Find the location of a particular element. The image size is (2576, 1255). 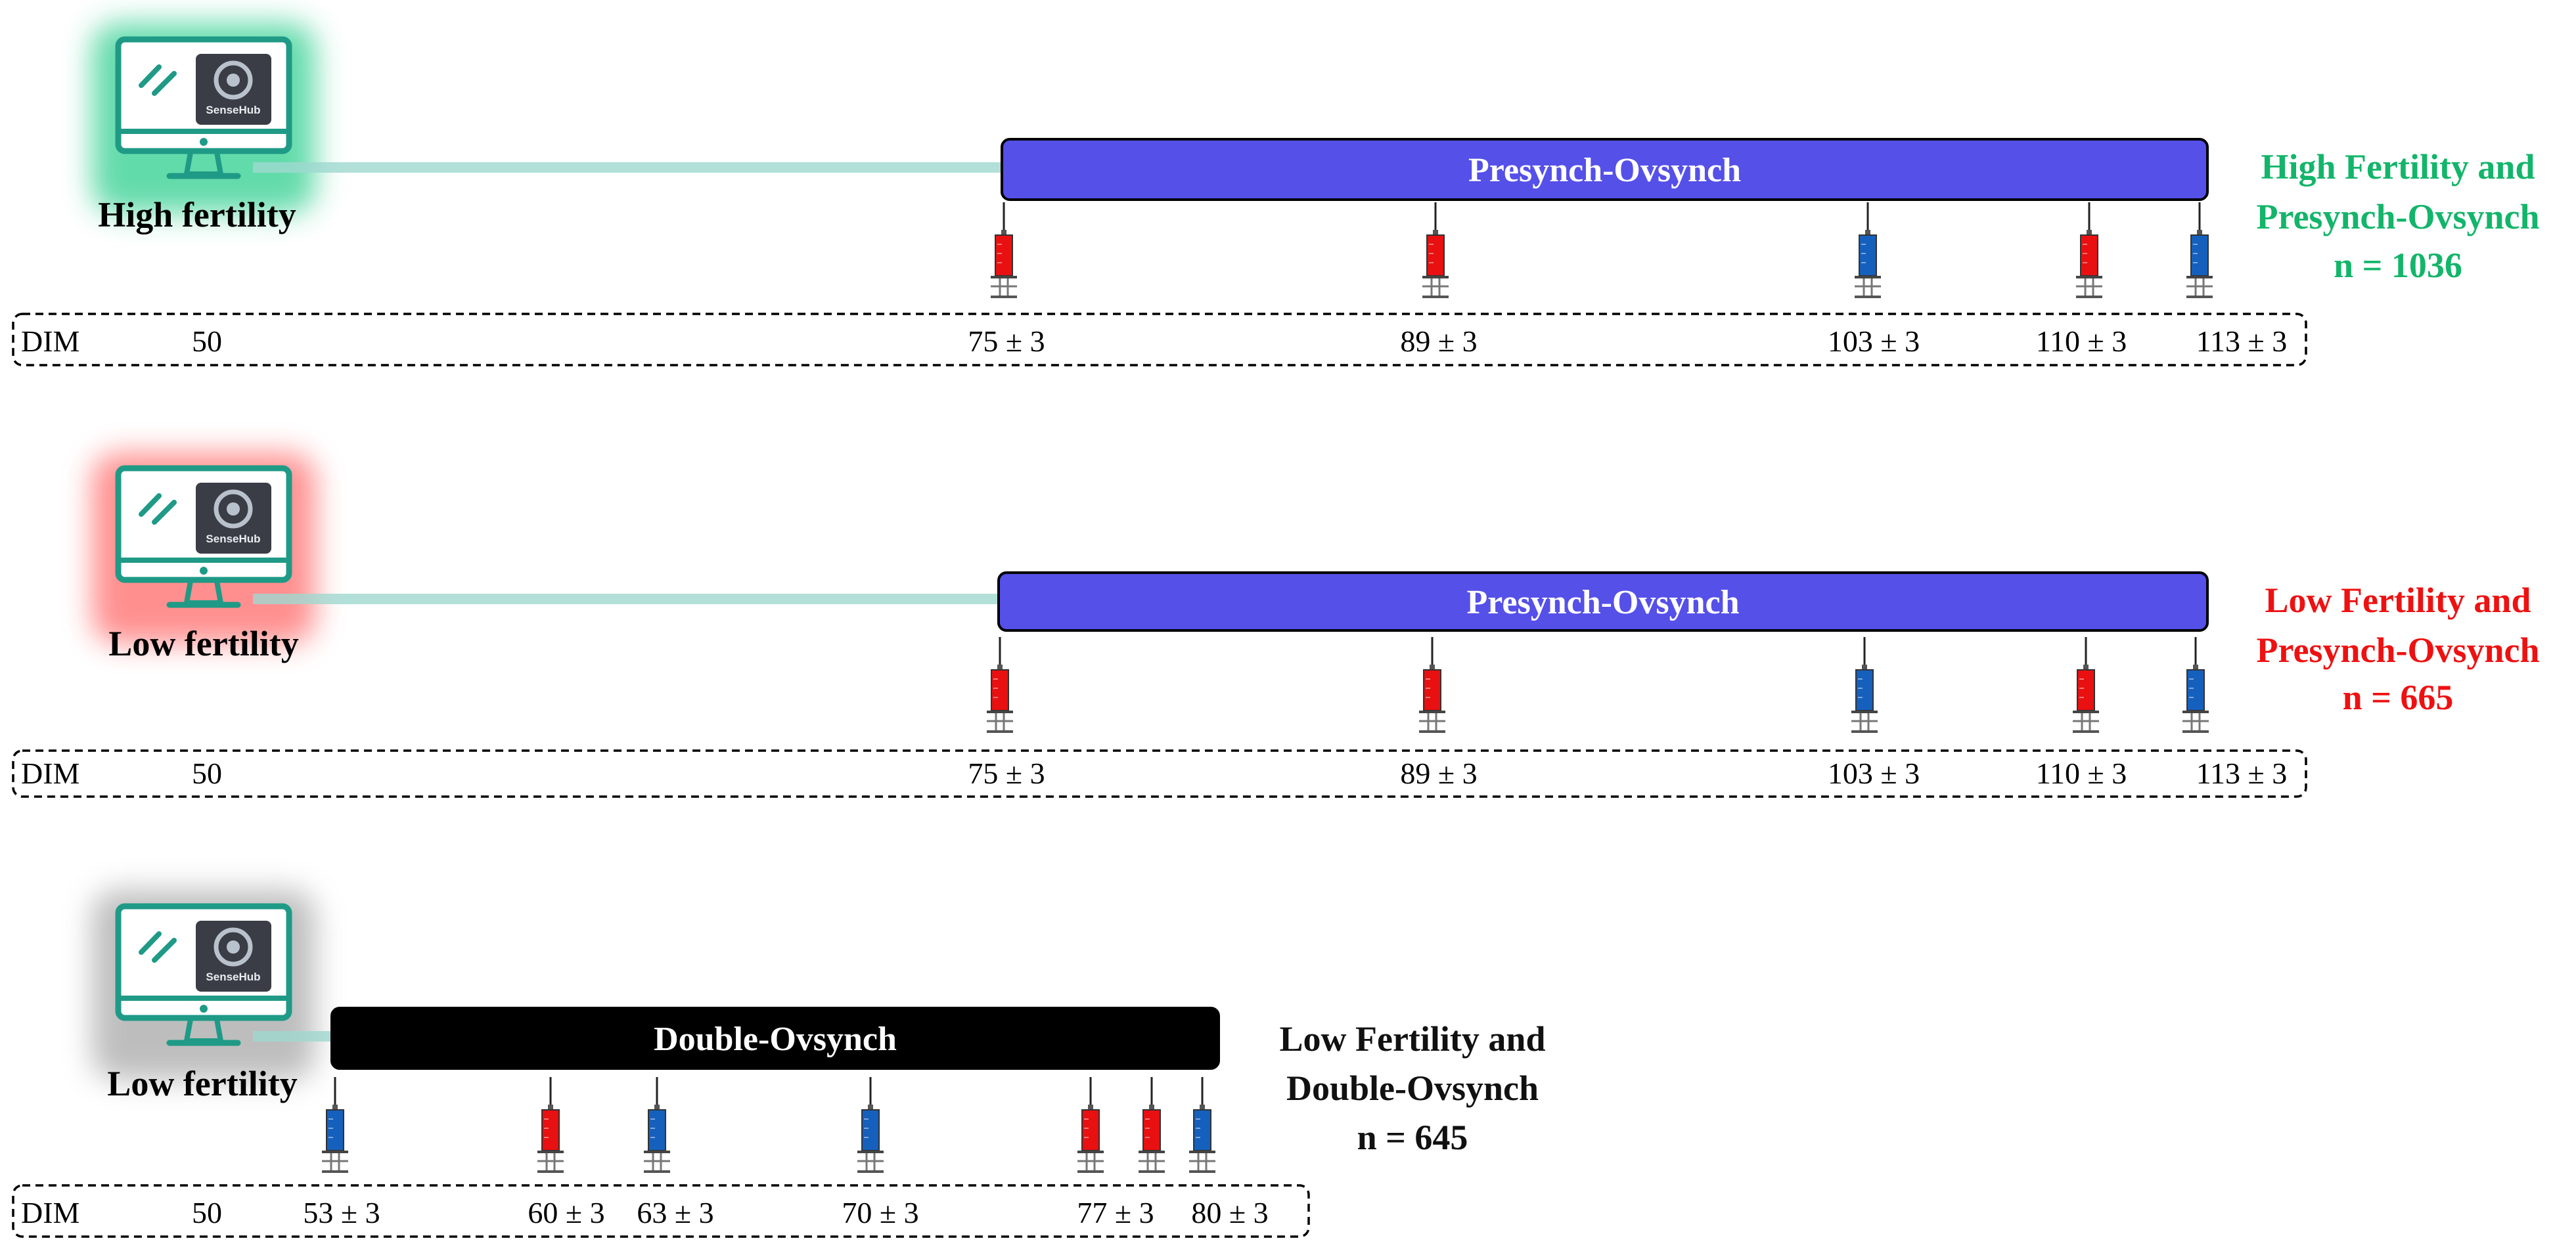

dim-value: 60 ± 3 is located at coordinates (566, 1212).